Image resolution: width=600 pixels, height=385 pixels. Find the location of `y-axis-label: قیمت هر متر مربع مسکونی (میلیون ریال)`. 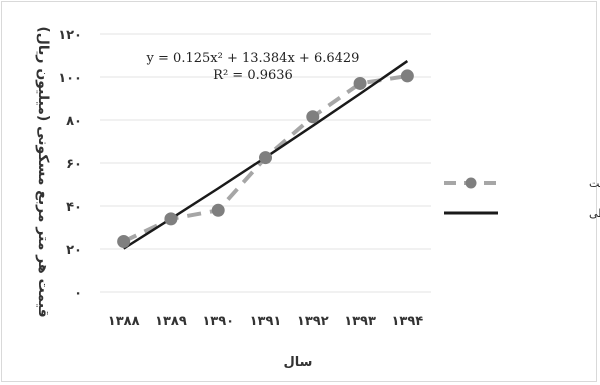

y-axis-label: قیمت هر متر مربع مسکونی (میلیون ریال) is located at coordinates (43, 171).